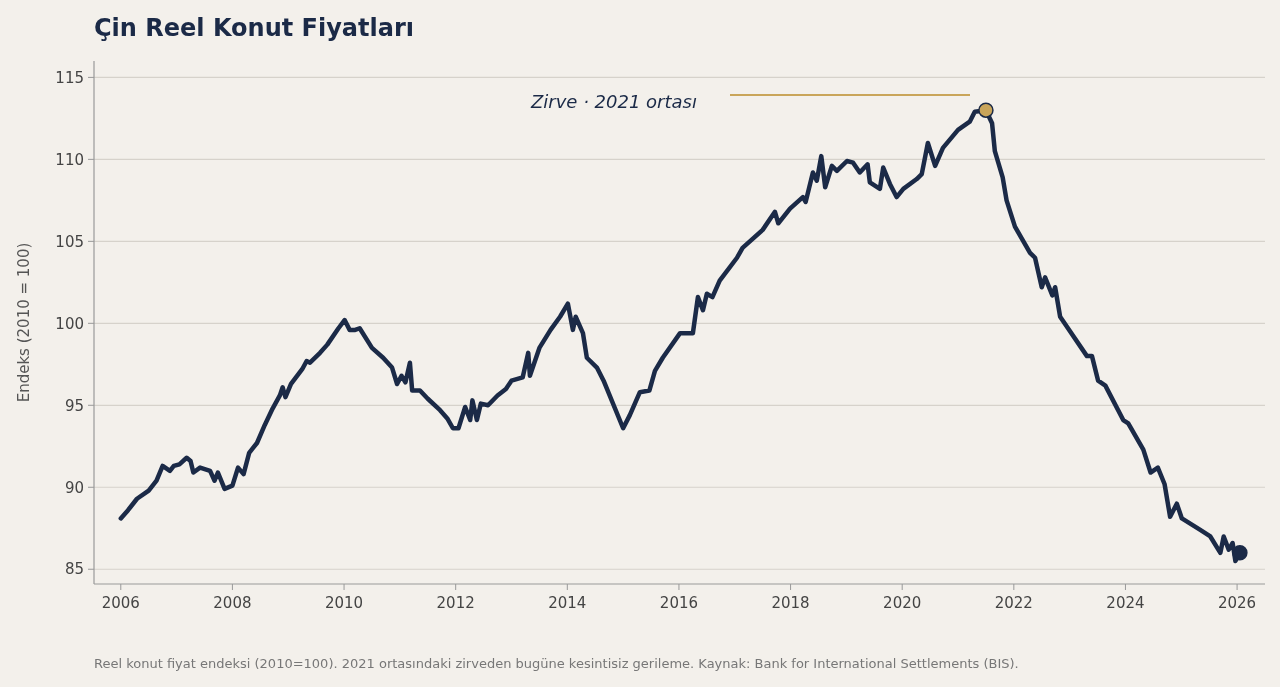 Image resolution: width=1280 pixels, height=687 pixels. What do you see at coordinates (74, 405) in the screenshot?
I see `y-tick-label: 95` at bounding box center [74, 405].